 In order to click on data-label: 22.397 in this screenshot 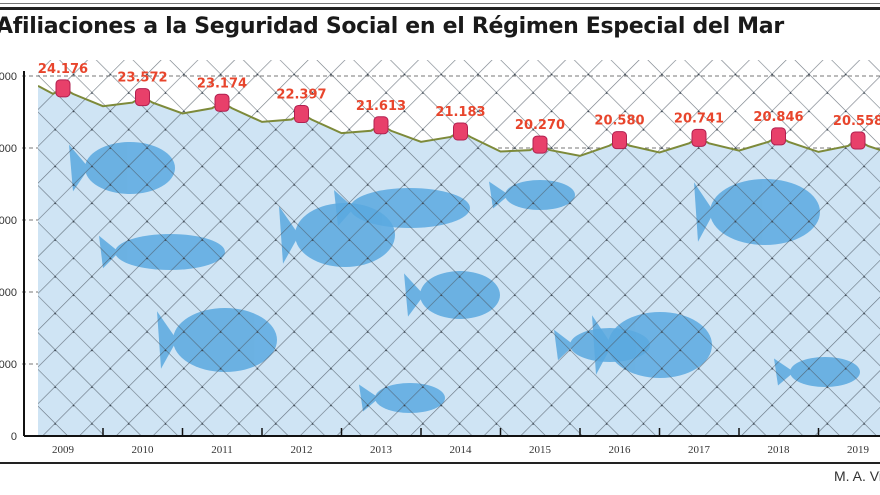, I will do `click(301, 94)`.